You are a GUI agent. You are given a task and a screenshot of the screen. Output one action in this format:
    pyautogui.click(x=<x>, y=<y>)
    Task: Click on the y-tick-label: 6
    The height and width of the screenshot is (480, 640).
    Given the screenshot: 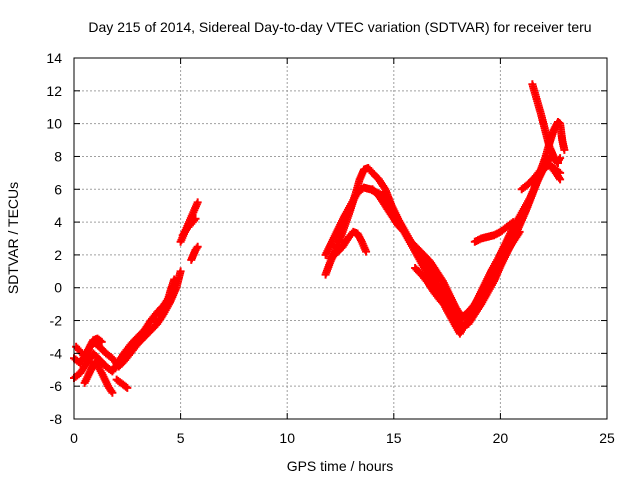 What is the action you would take?
    pyautogui.click(x=58, y=189)
    